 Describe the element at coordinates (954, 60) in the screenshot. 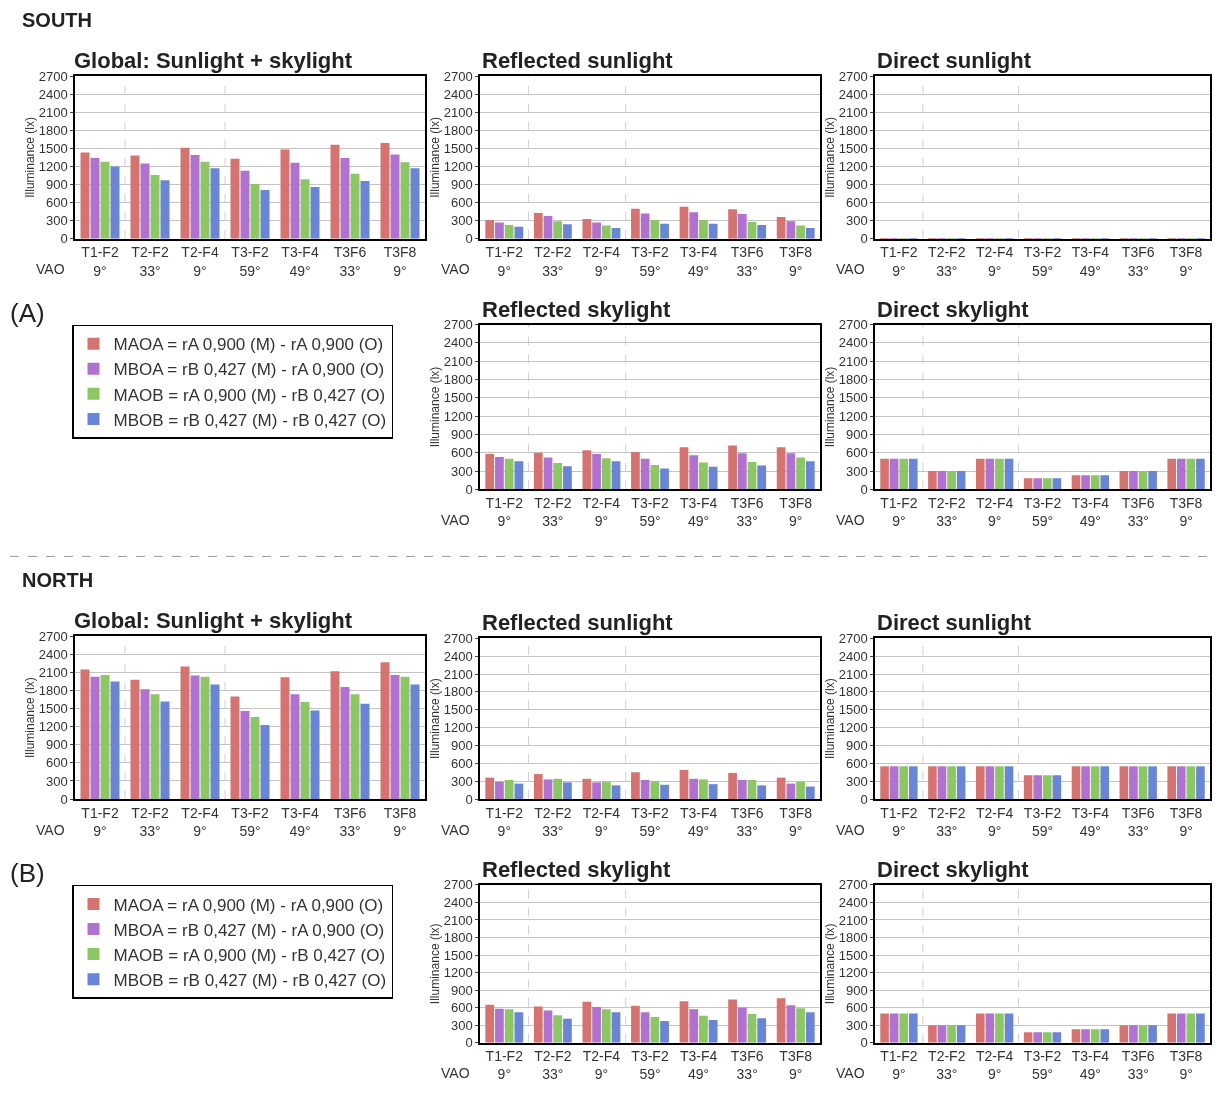

I see `chart-title: Direct sunlight` at that location.